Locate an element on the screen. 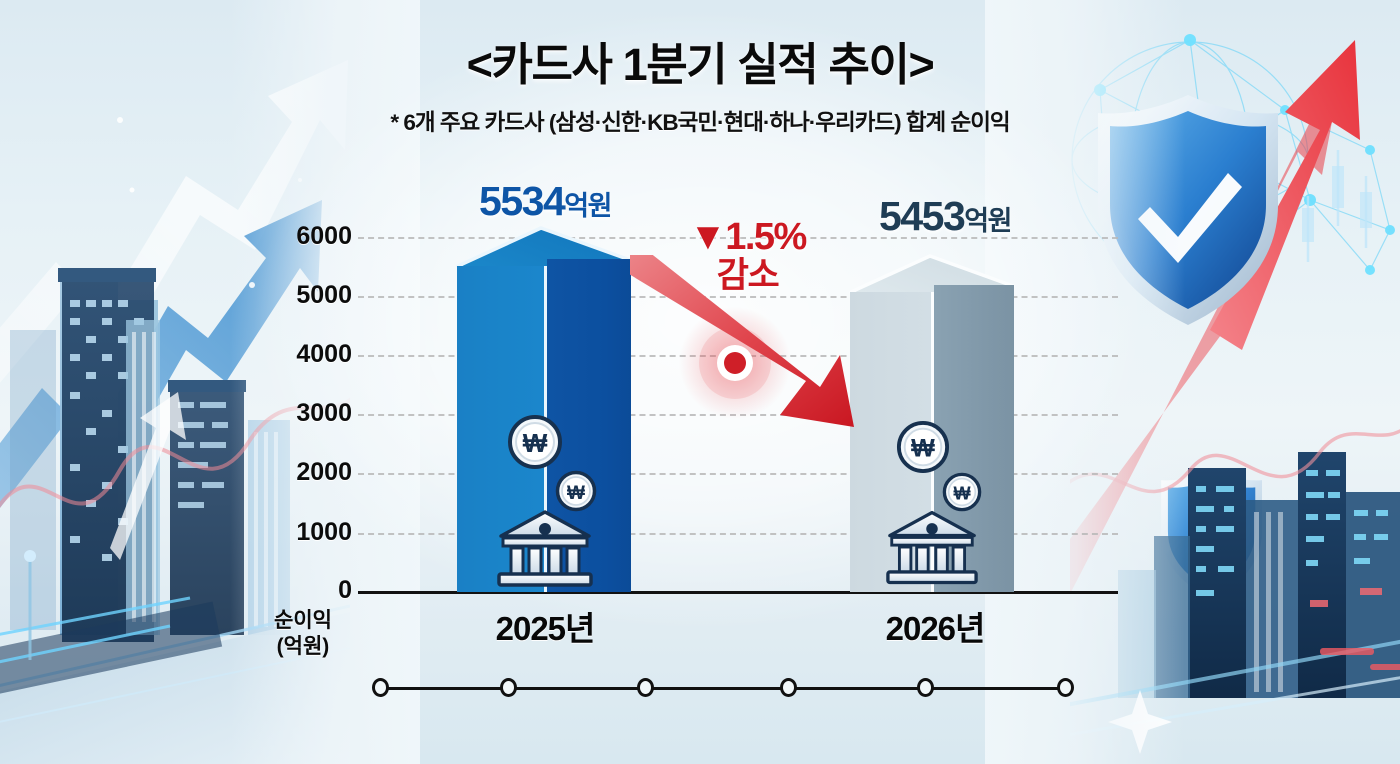  bar-category-2025: 2025년 is located at coordinates (545, 628).